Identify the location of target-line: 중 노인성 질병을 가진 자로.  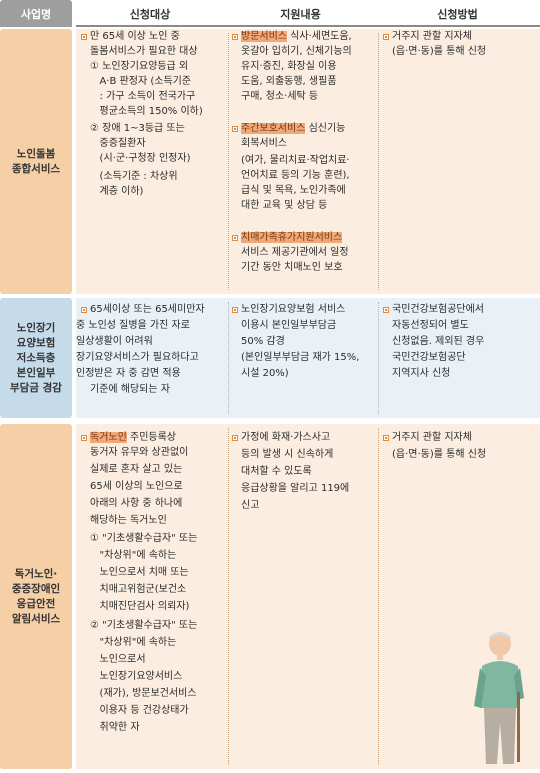
(133, 325).